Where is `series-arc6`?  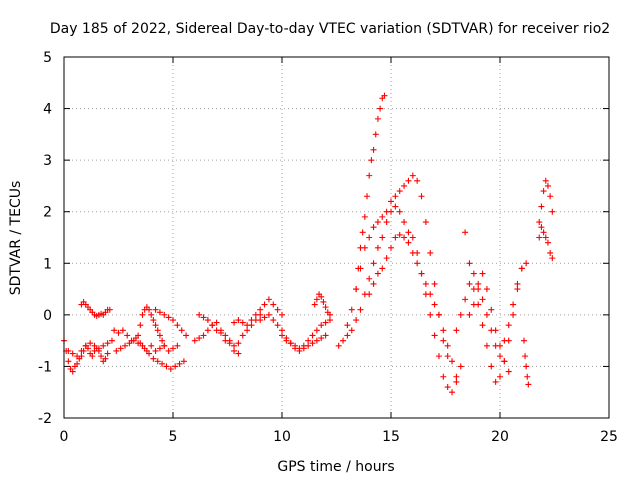
series-arc6 is located at coordinates (151, 326).